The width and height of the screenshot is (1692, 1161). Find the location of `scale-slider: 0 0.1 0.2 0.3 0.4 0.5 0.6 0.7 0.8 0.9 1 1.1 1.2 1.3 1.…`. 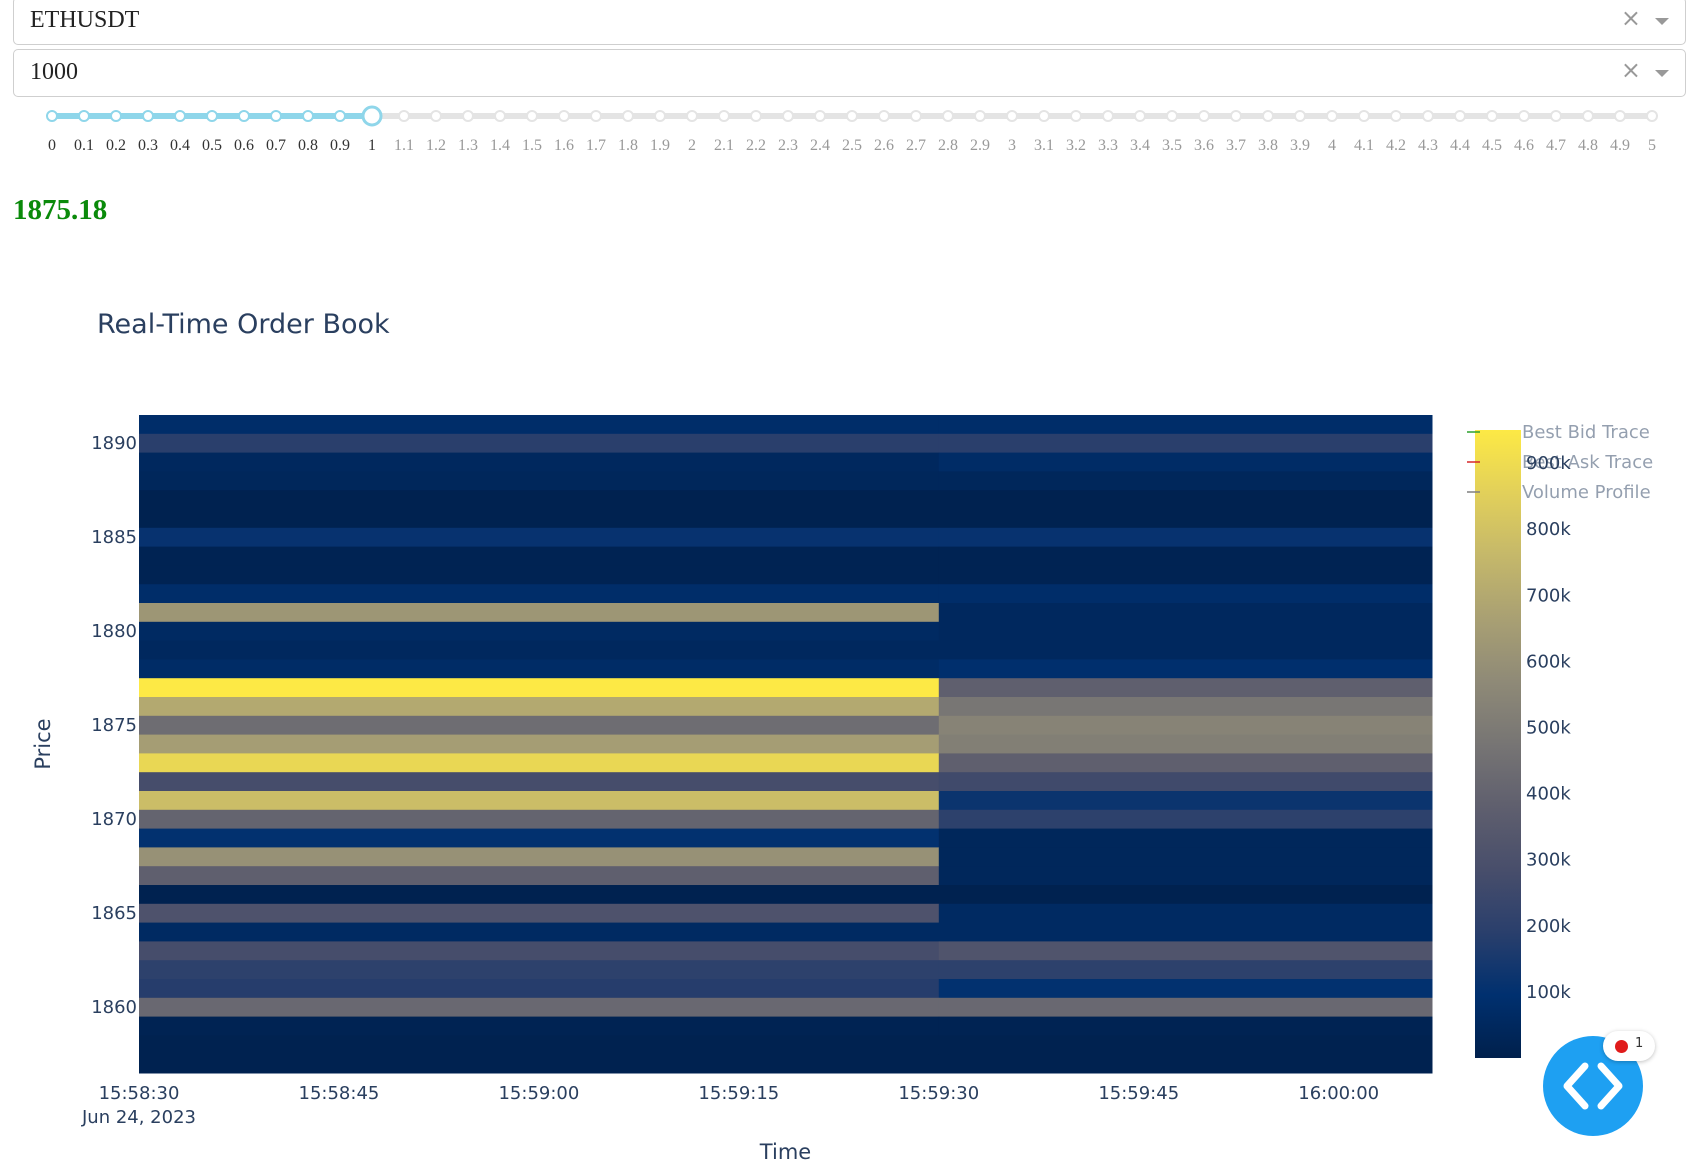

scale-slider: 0 0.1 0.2 0.3 0.4 0.5 0.6 0.7 0.8 0.9 1 1.1 1.2 1.3 1.… is located at coordinates (846, 134).